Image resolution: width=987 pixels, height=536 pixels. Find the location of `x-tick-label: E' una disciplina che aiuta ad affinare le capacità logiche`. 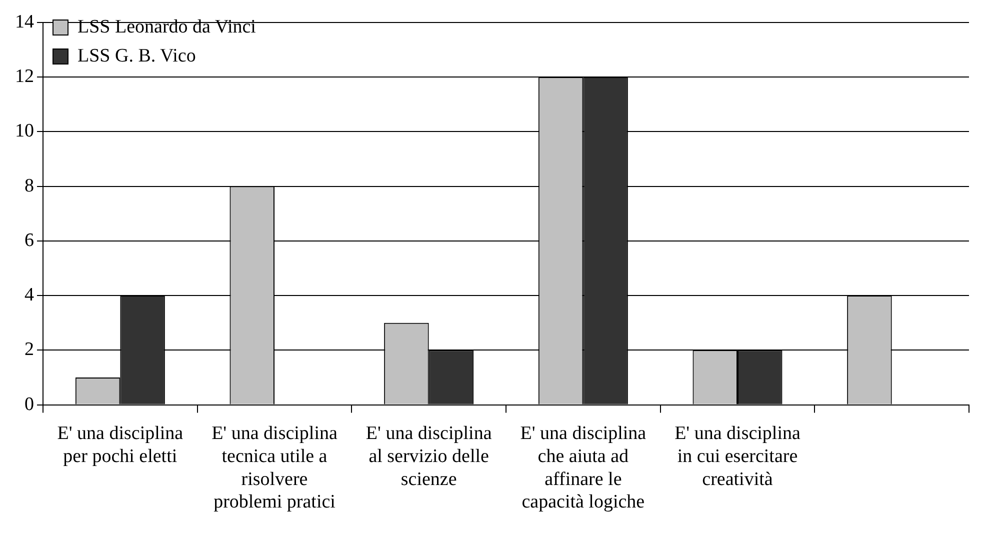

x-tick-label: E' una disciplina che aiuta ad affinare le capacità logiche is located at coordinates (583, 468).